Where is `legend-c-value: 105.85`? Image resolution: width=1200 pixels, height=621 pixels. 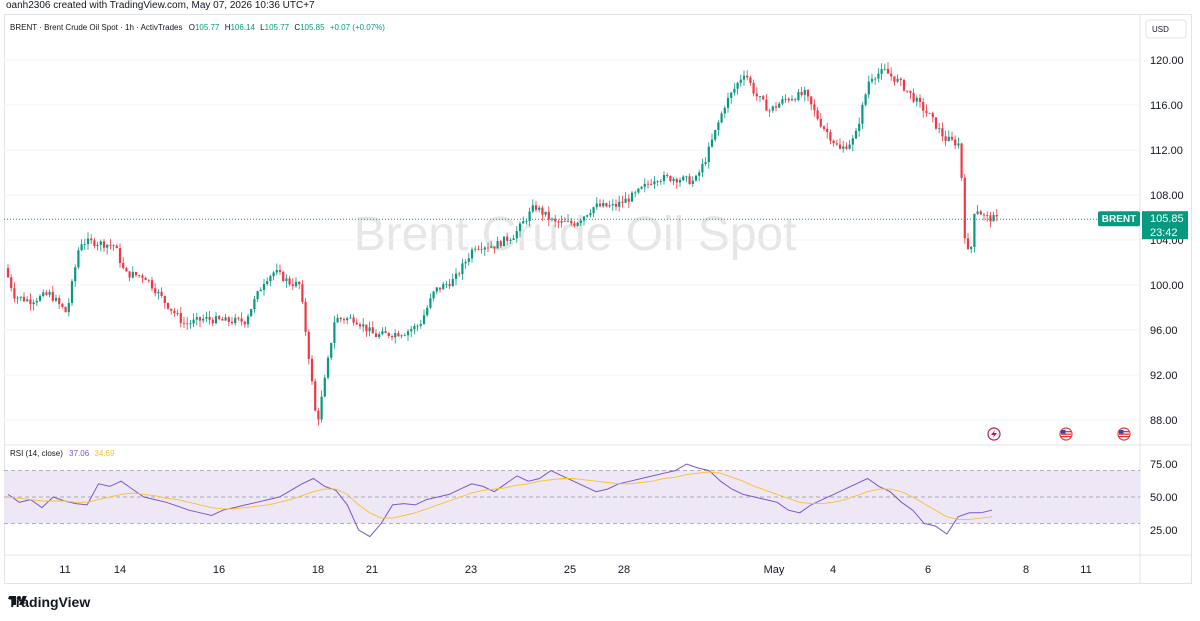 legend-c-value: 105.85 is located at coordinates (312, 27).